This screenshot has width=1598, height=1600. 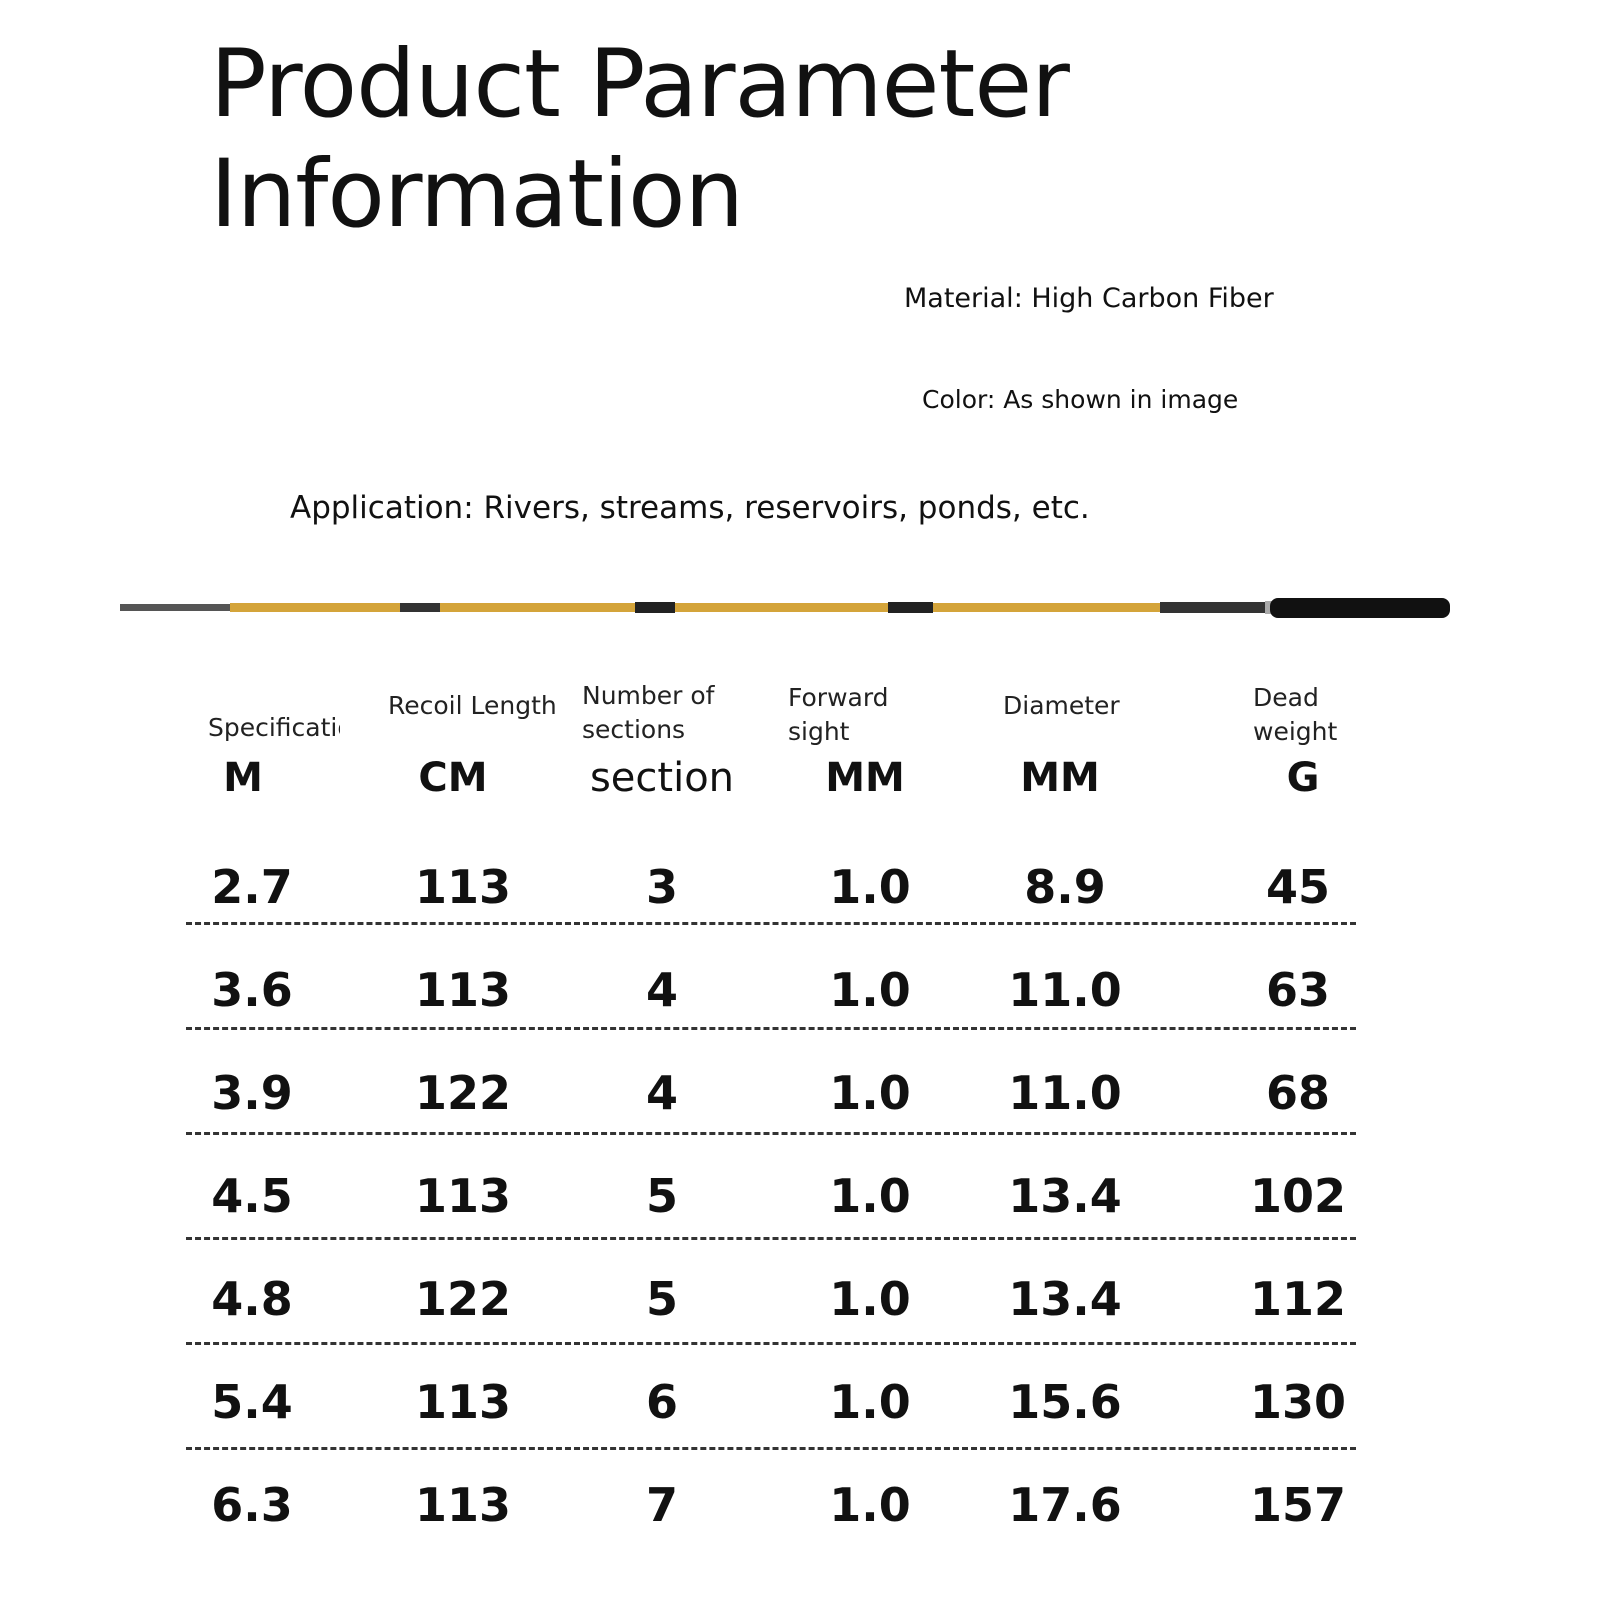 I want to click on rod-image, so click(x=785, y=608).